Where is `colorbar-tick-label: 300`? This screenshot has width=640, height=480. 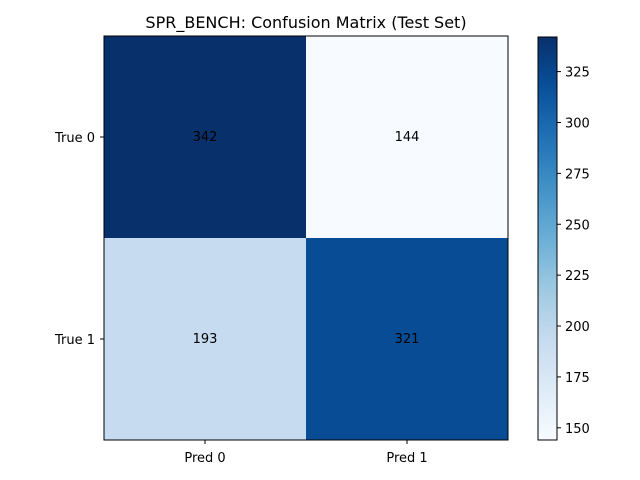 colorbar-tick-label: 300 is located at coordinates (577, 123).